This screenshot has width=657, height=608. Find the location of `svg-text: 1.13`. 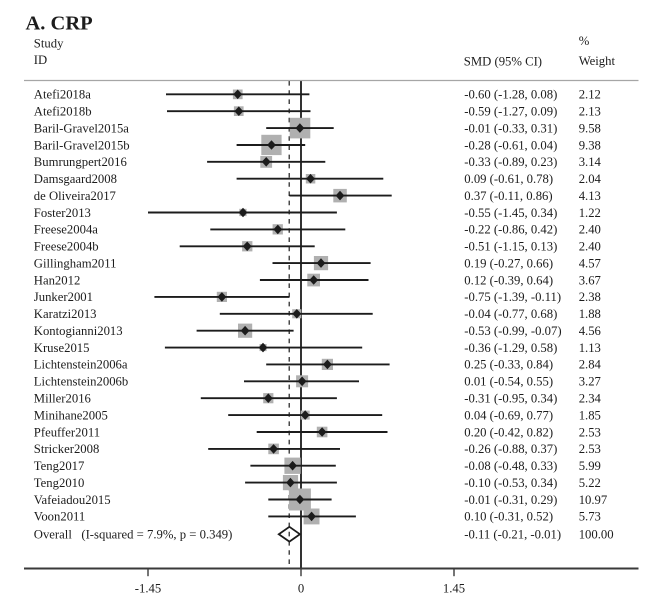

svg-text: 1.13 is located at coordinates (590, 348).